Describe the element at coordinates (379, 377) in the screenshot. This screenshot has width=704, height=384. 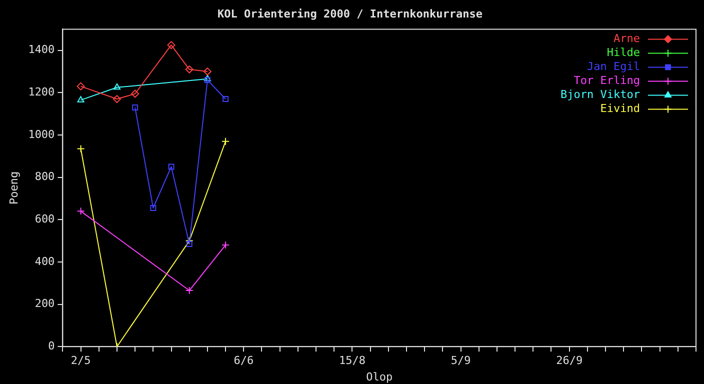
I see `x-axis-title: Olop` at that location.